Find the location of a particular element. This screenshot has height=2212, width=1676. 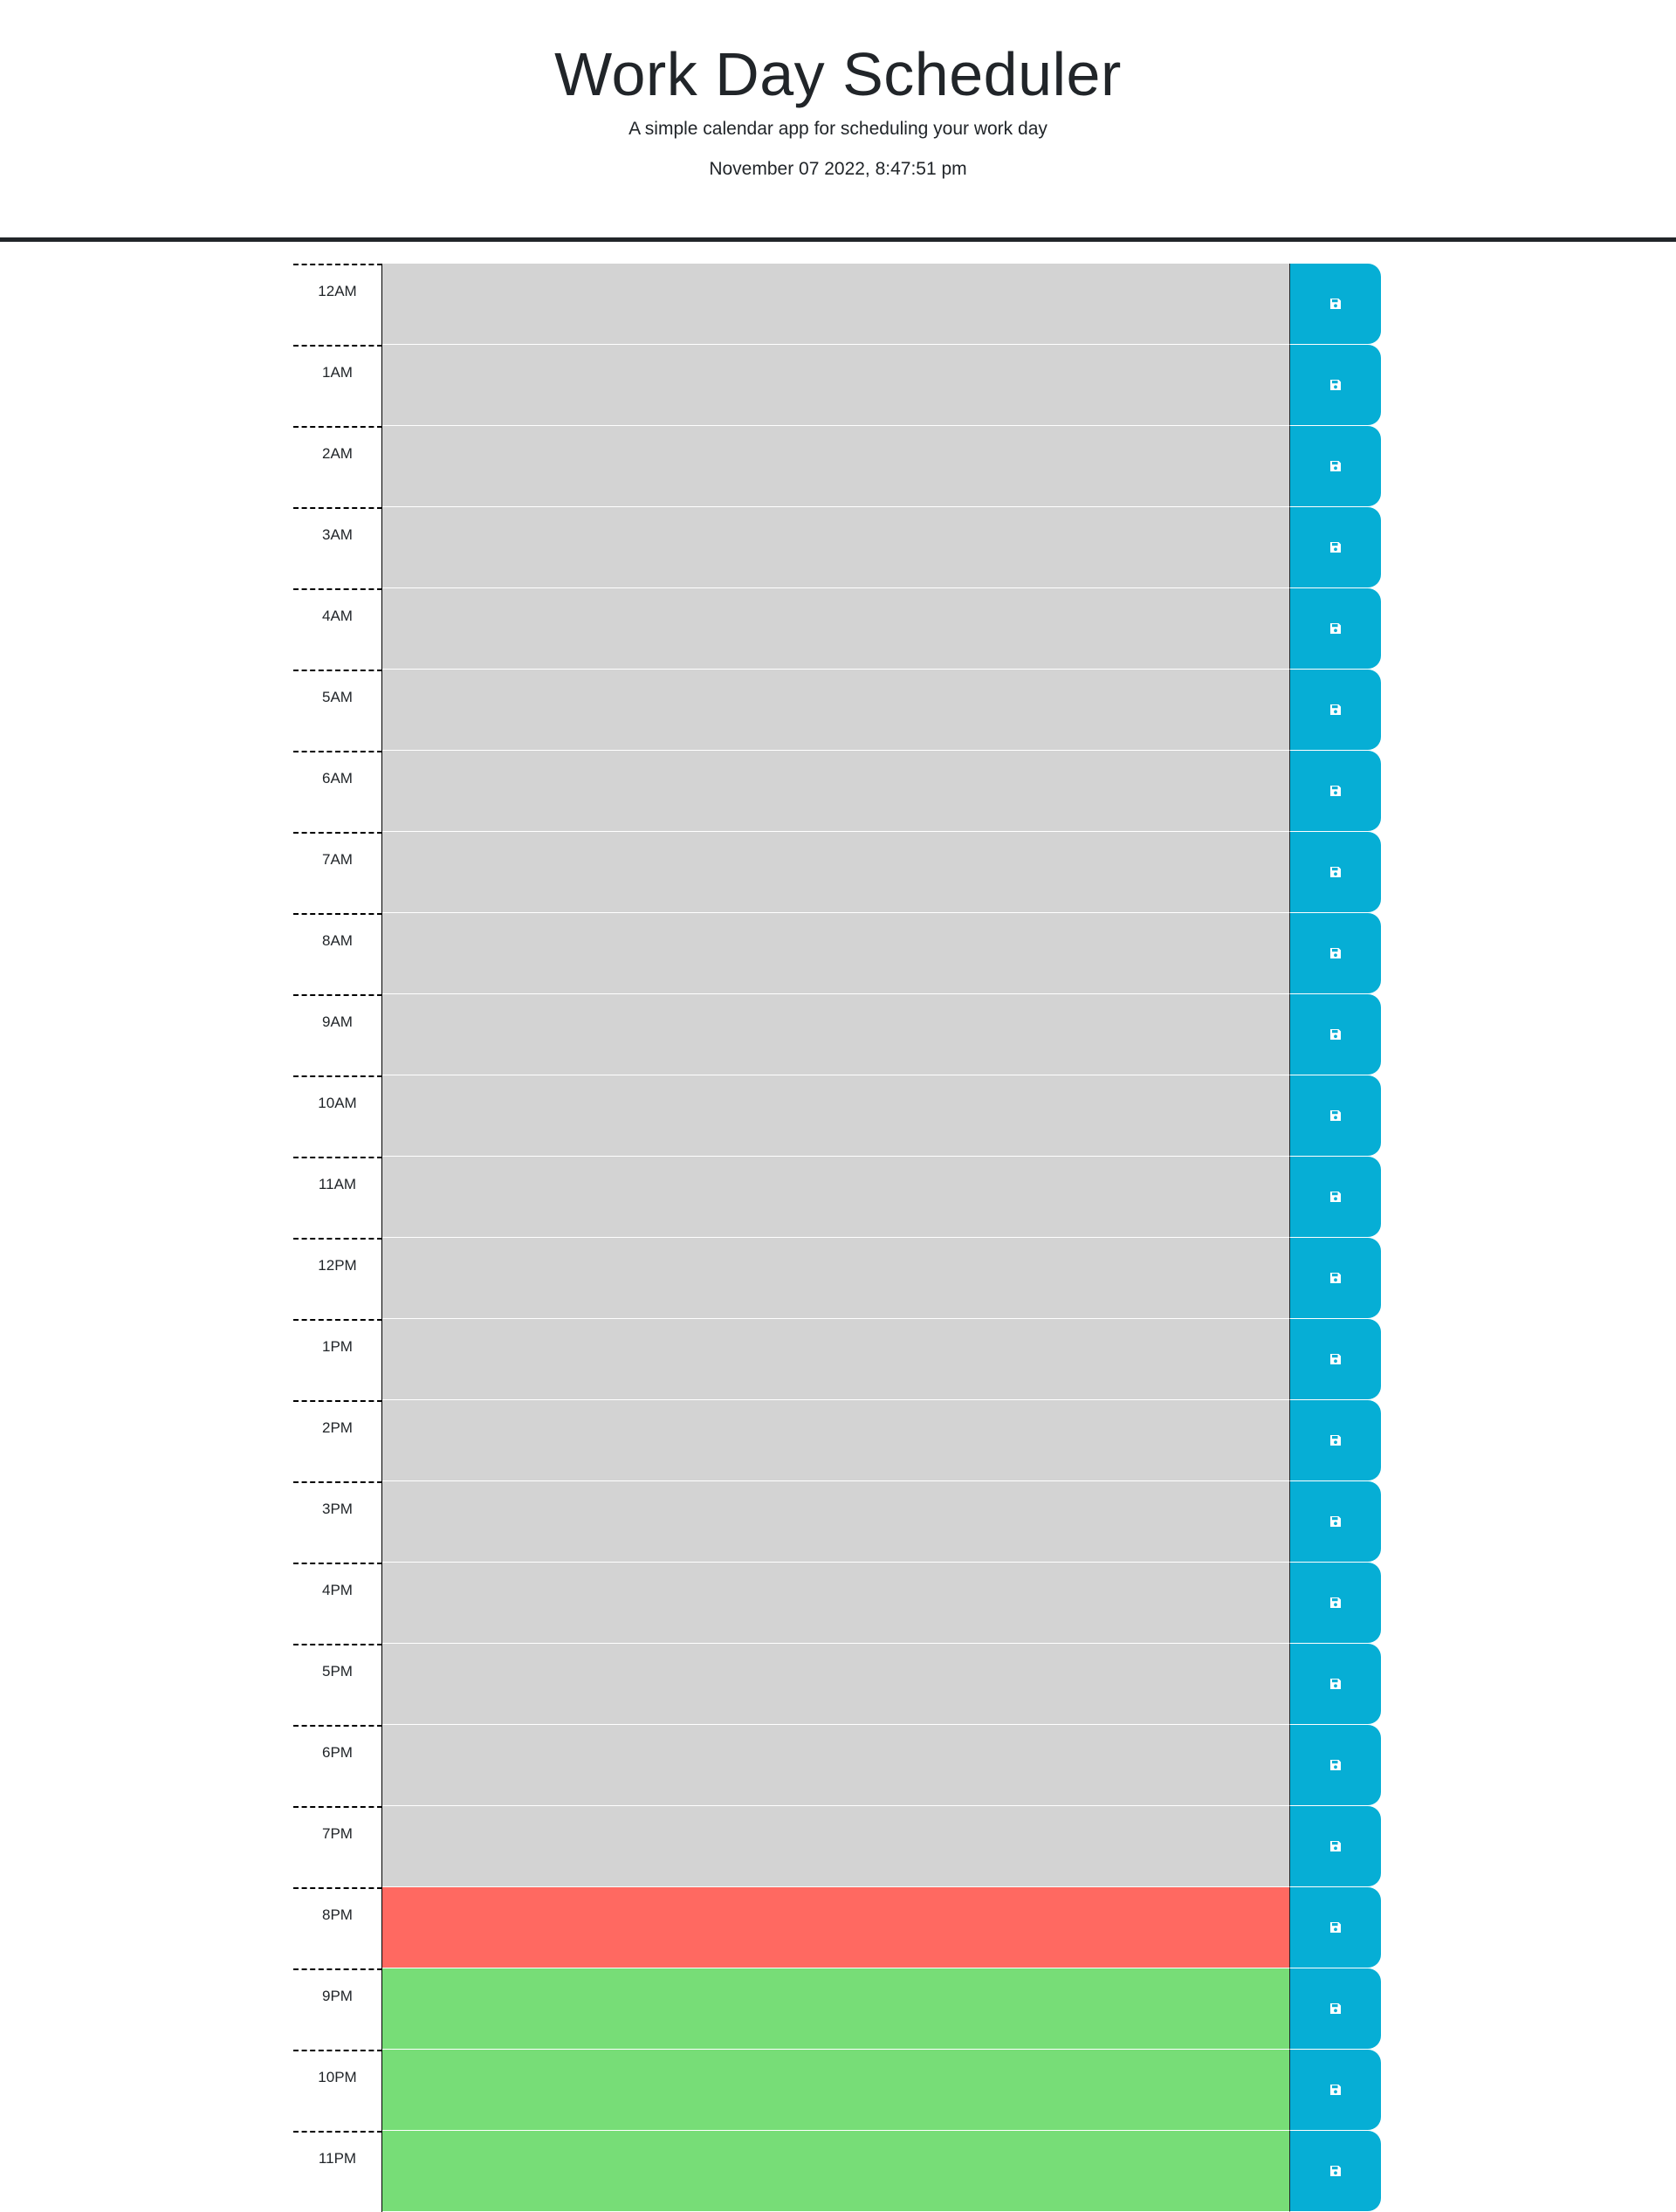

time-block-row: 8AM is located at coordinates (838, 954).